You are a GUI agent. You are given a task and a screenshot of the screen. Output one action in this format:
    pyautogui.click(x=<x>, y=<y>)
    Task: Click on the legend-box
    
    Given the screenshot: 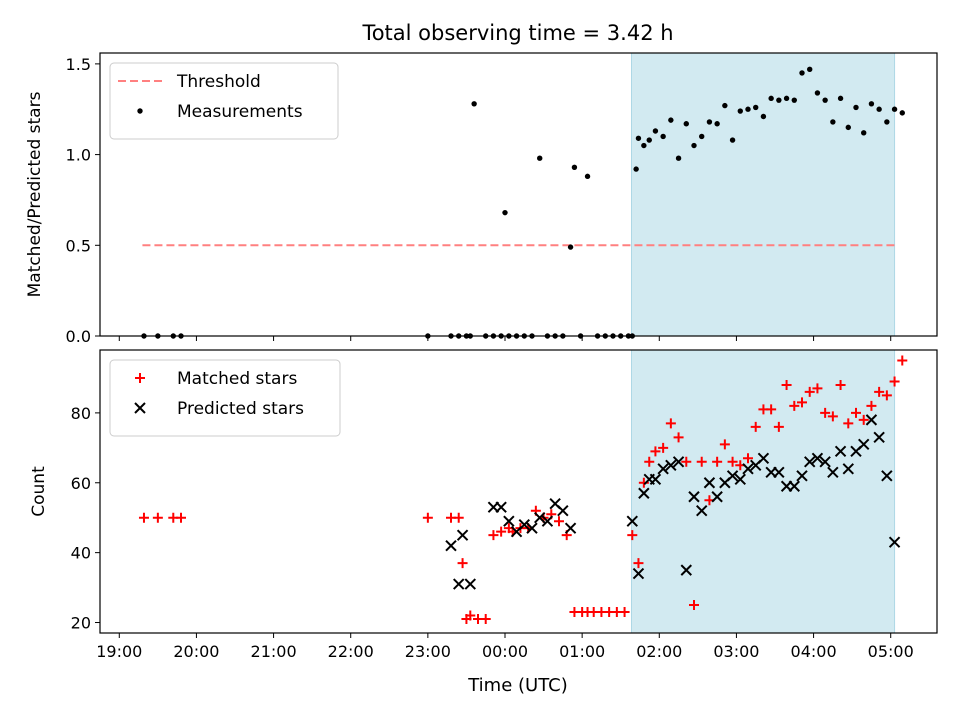 What is the action you would take?
    pyautogui.click(x=225, y=398)
    